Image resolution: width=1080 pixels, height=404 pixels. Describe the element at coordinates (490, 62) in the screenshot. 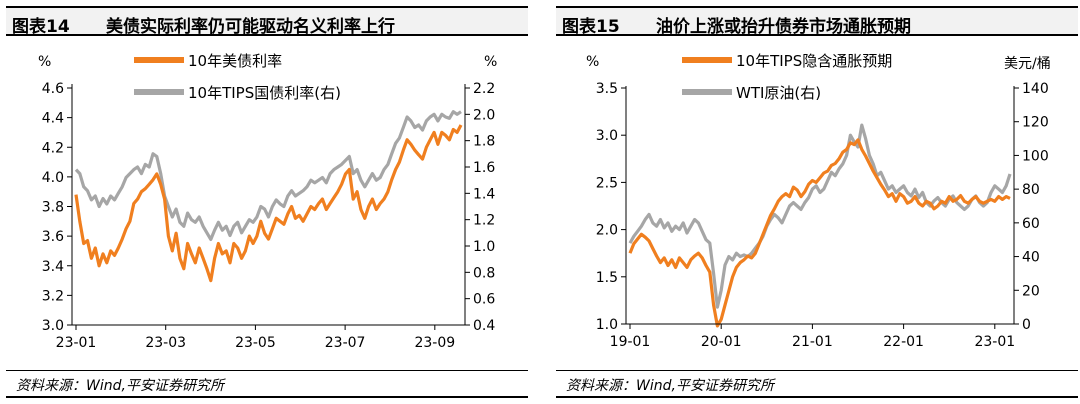

I see `right-unit-label: %` at that location.